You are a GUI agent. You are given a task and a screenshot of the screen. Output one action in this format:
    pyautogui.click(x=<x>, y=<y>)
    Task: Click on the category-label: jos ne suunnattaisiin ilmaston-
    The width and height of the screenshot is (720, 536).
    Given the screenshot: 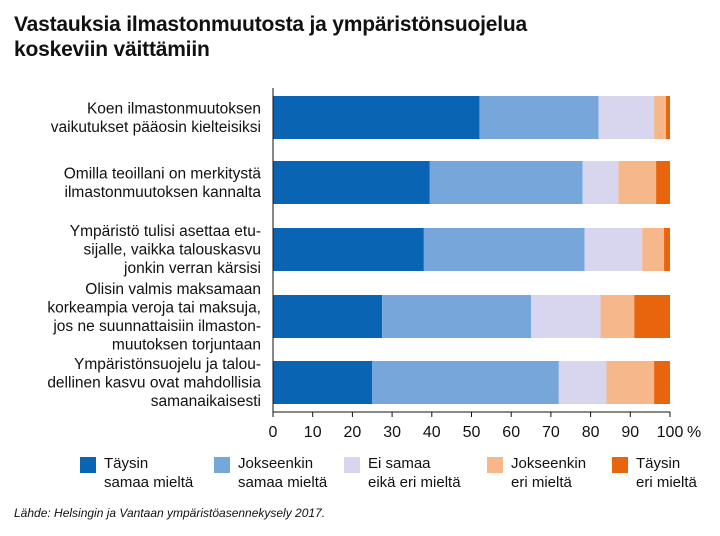 What is the action you would take?
    pyautogui.click(x=156, y=326)
    